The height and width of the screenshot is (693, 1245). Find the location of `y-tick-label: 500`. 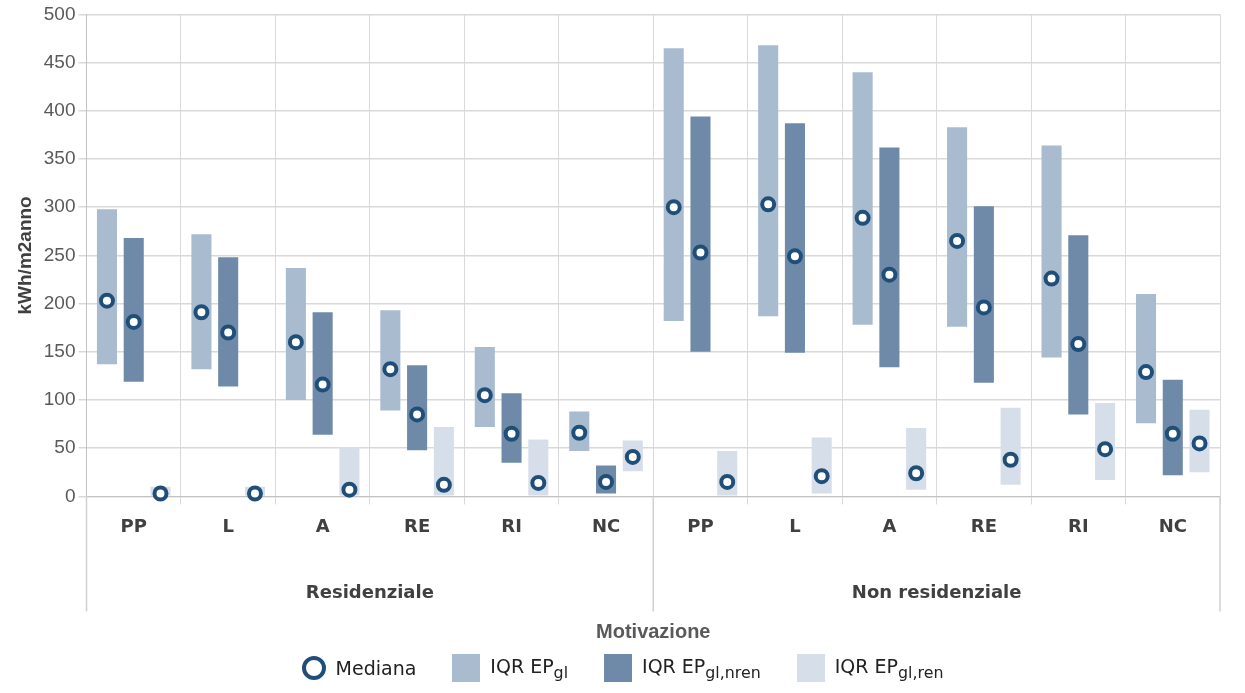

y-tick-label: 500 is located at coordinates (59, 13).